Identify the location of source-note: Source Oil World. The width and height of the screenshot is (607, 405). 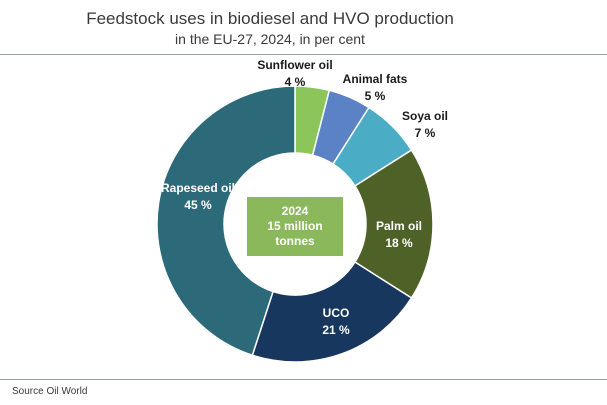
(50, 391).